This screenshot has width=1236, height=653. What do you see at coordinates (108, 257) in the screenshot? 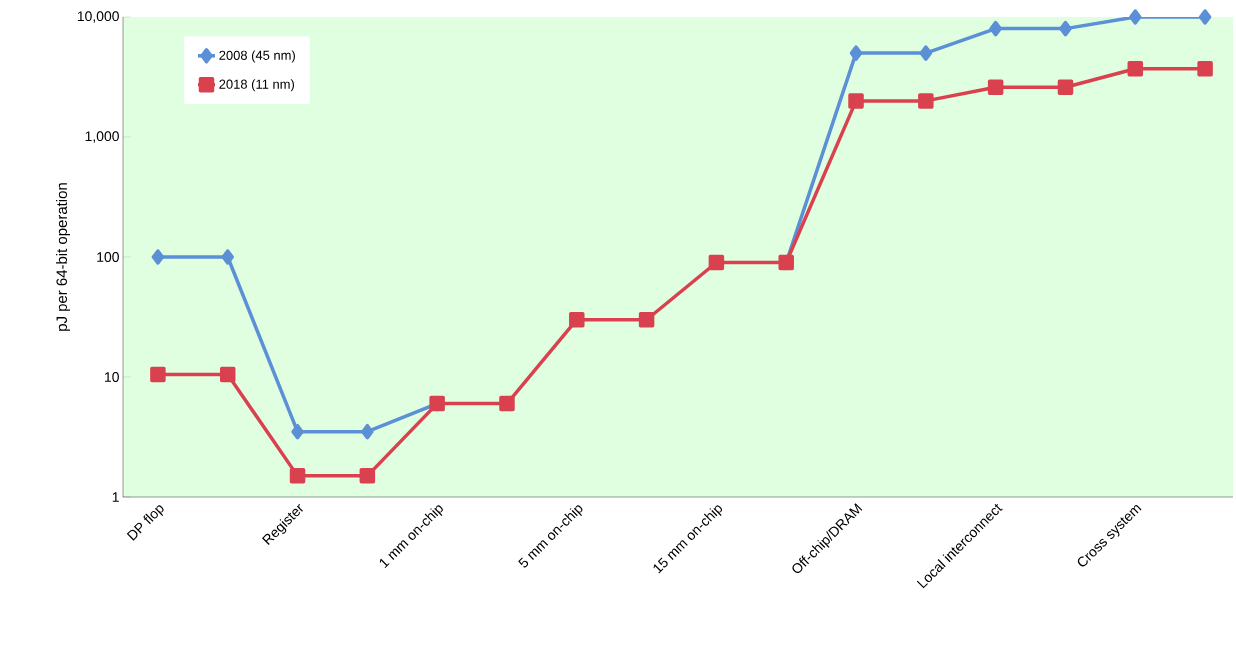
I see `y-tick-label: 100` at bounding box center [108, 257].